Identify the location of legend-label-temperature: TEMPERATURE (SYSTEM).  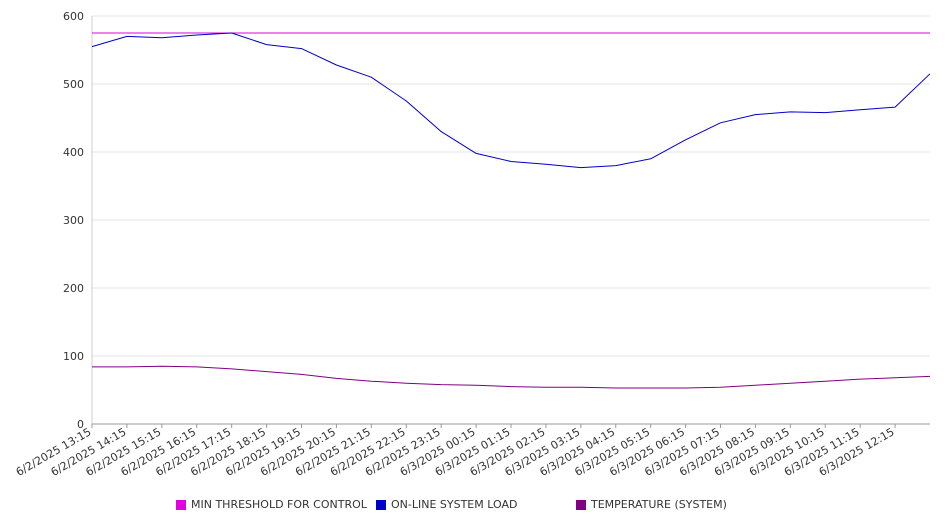
(659, 504).